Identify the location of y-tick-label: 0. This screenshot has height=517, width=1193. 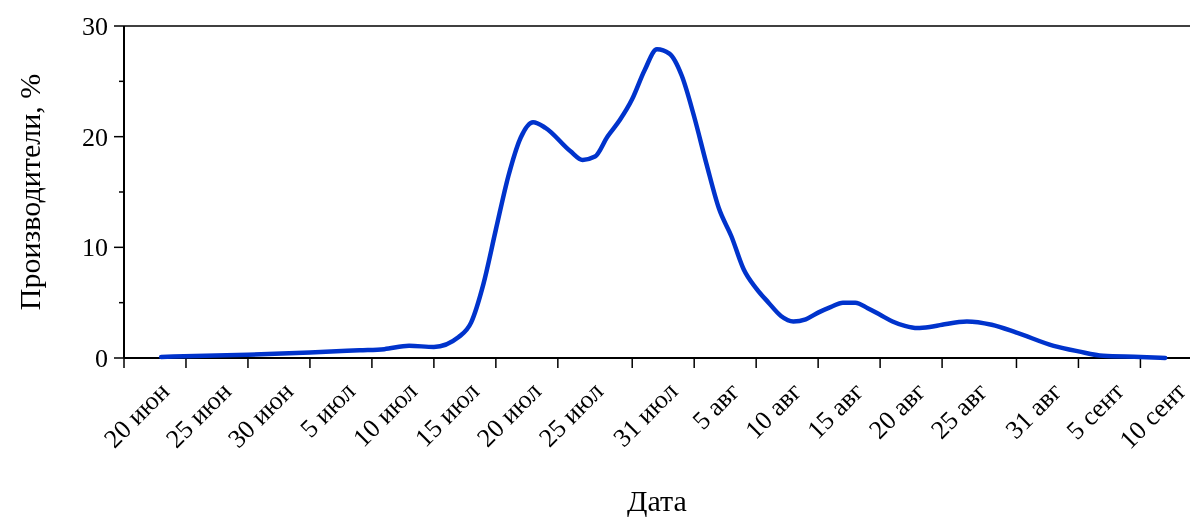
(101, 359).